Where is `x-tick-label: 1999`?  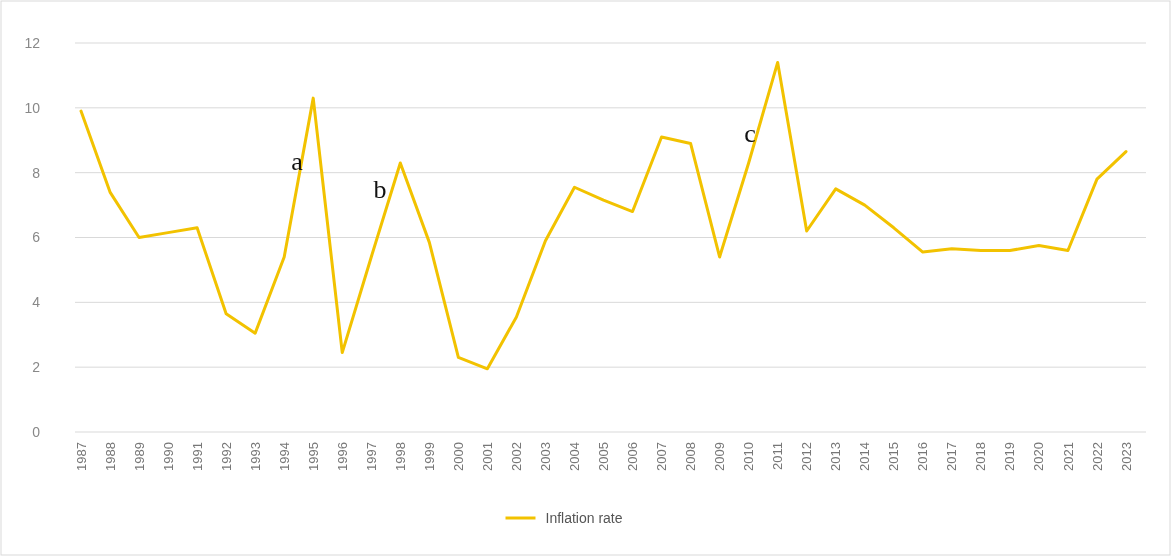
x-tick-label: 1999 is located at coordinates (429, 456).